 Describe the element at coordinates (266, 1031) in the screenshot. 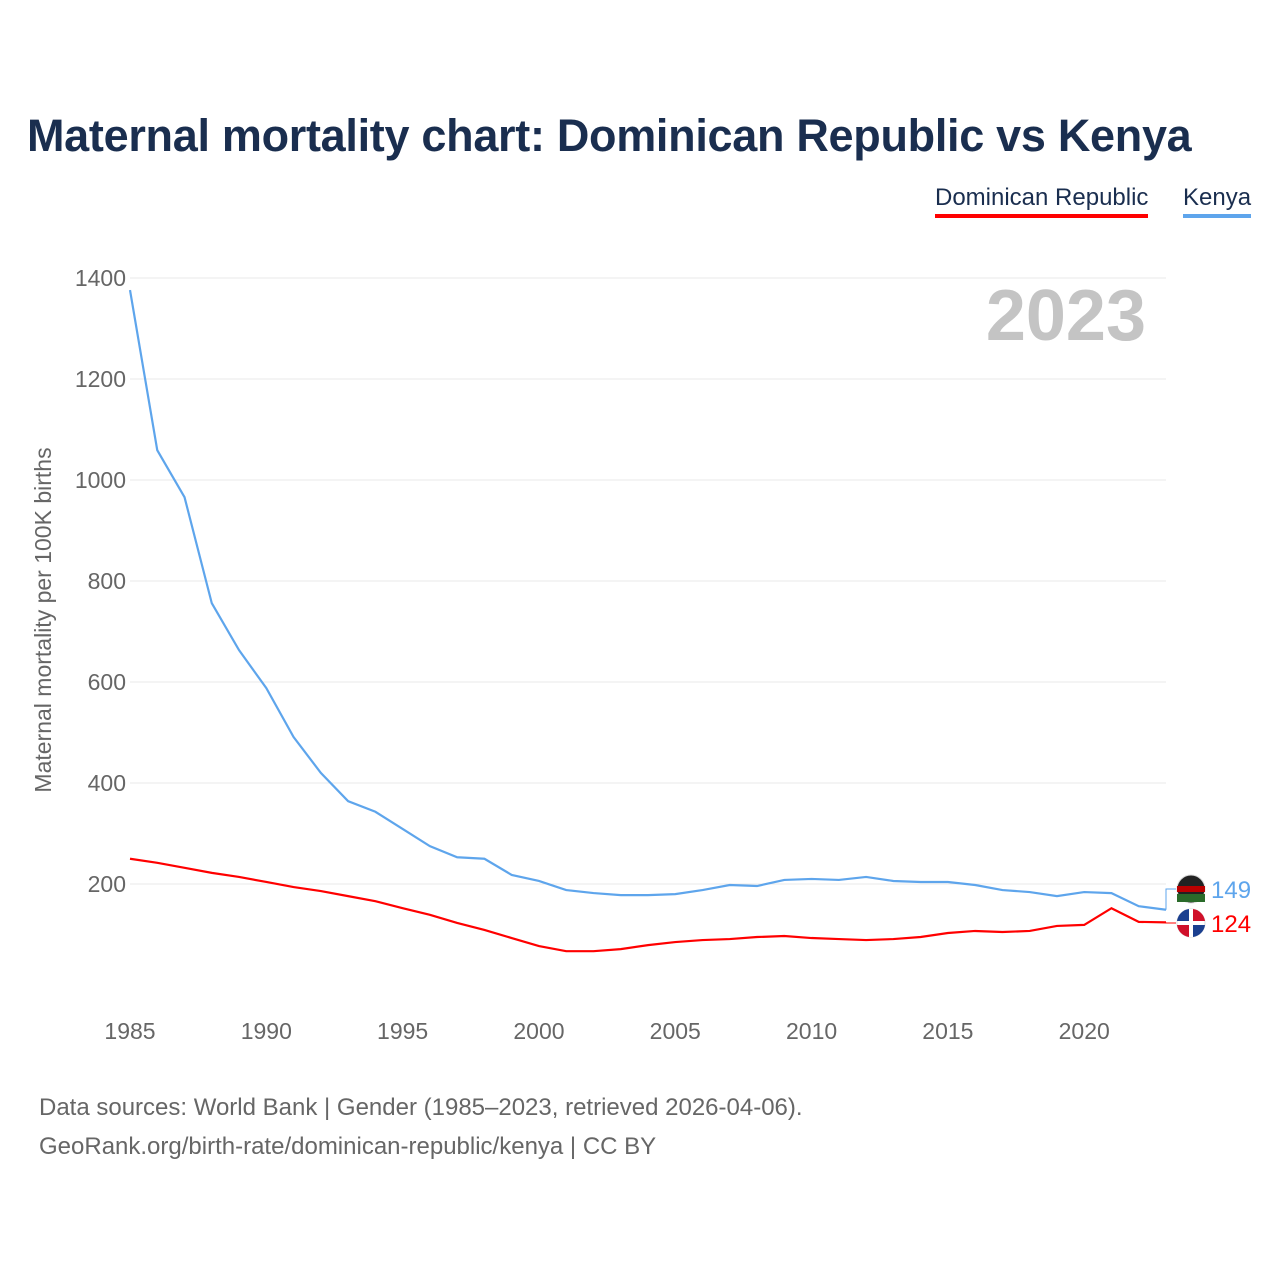

I see `x-tick-label: 1990` at that location.